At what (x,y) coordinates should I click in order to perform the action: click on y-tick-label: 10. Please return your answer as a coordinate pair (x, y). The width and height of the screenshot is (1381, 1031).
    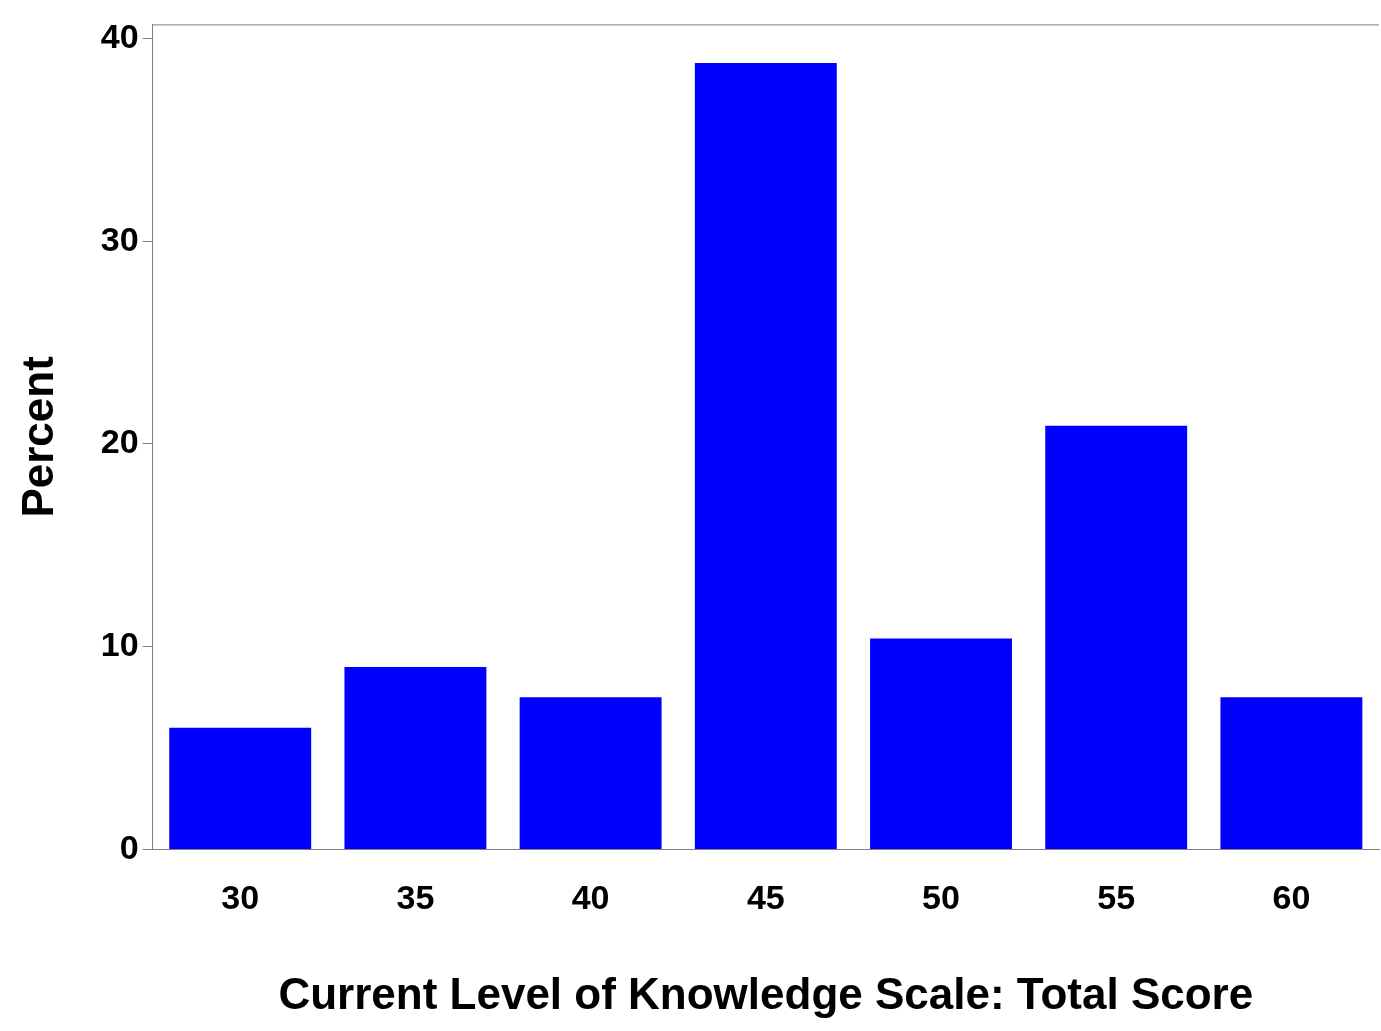
    Looking at the image, I should click on (119, 644).